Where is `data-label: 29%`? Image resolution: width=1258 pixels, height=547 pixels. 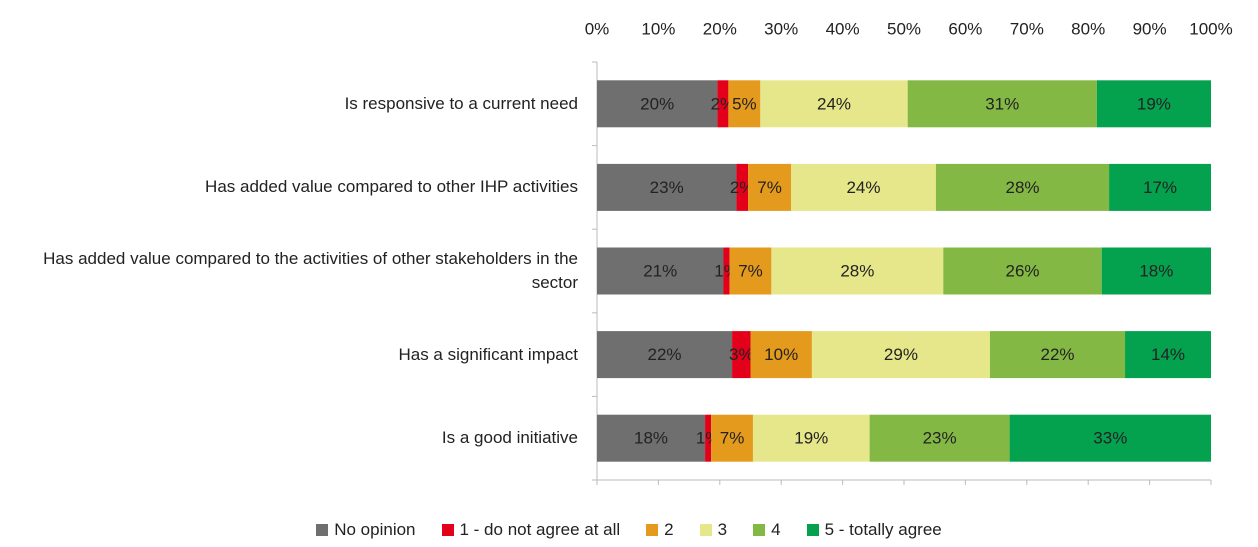 data-label: 29% is located at coordinates (901, 354).